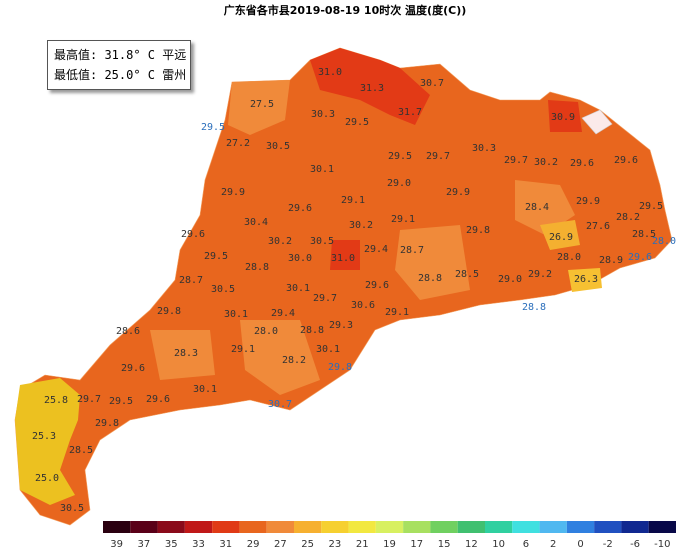  I want to click on scale-label: 17, so click(416, 544).